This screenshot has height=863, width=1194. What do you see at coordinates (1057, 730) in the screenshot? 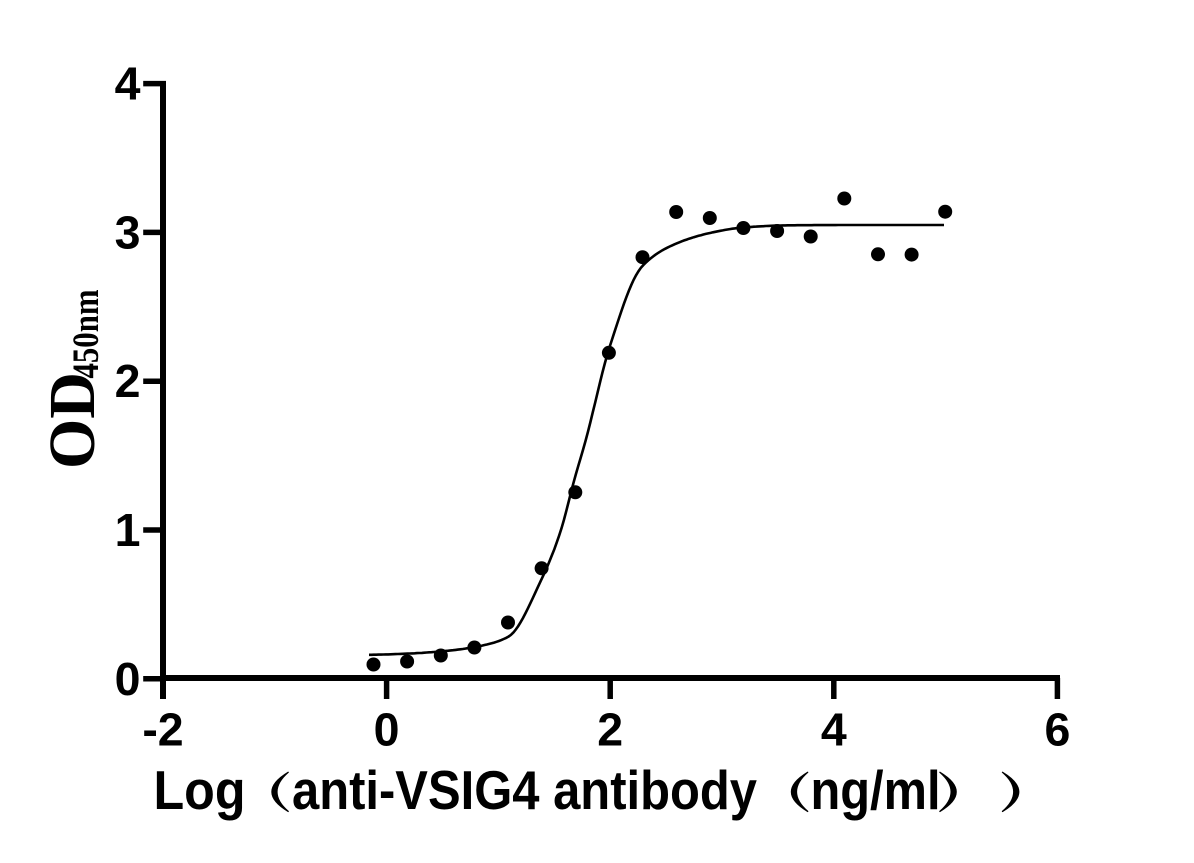
I see `svg-text: 6` at bounding box center [1057, 730].